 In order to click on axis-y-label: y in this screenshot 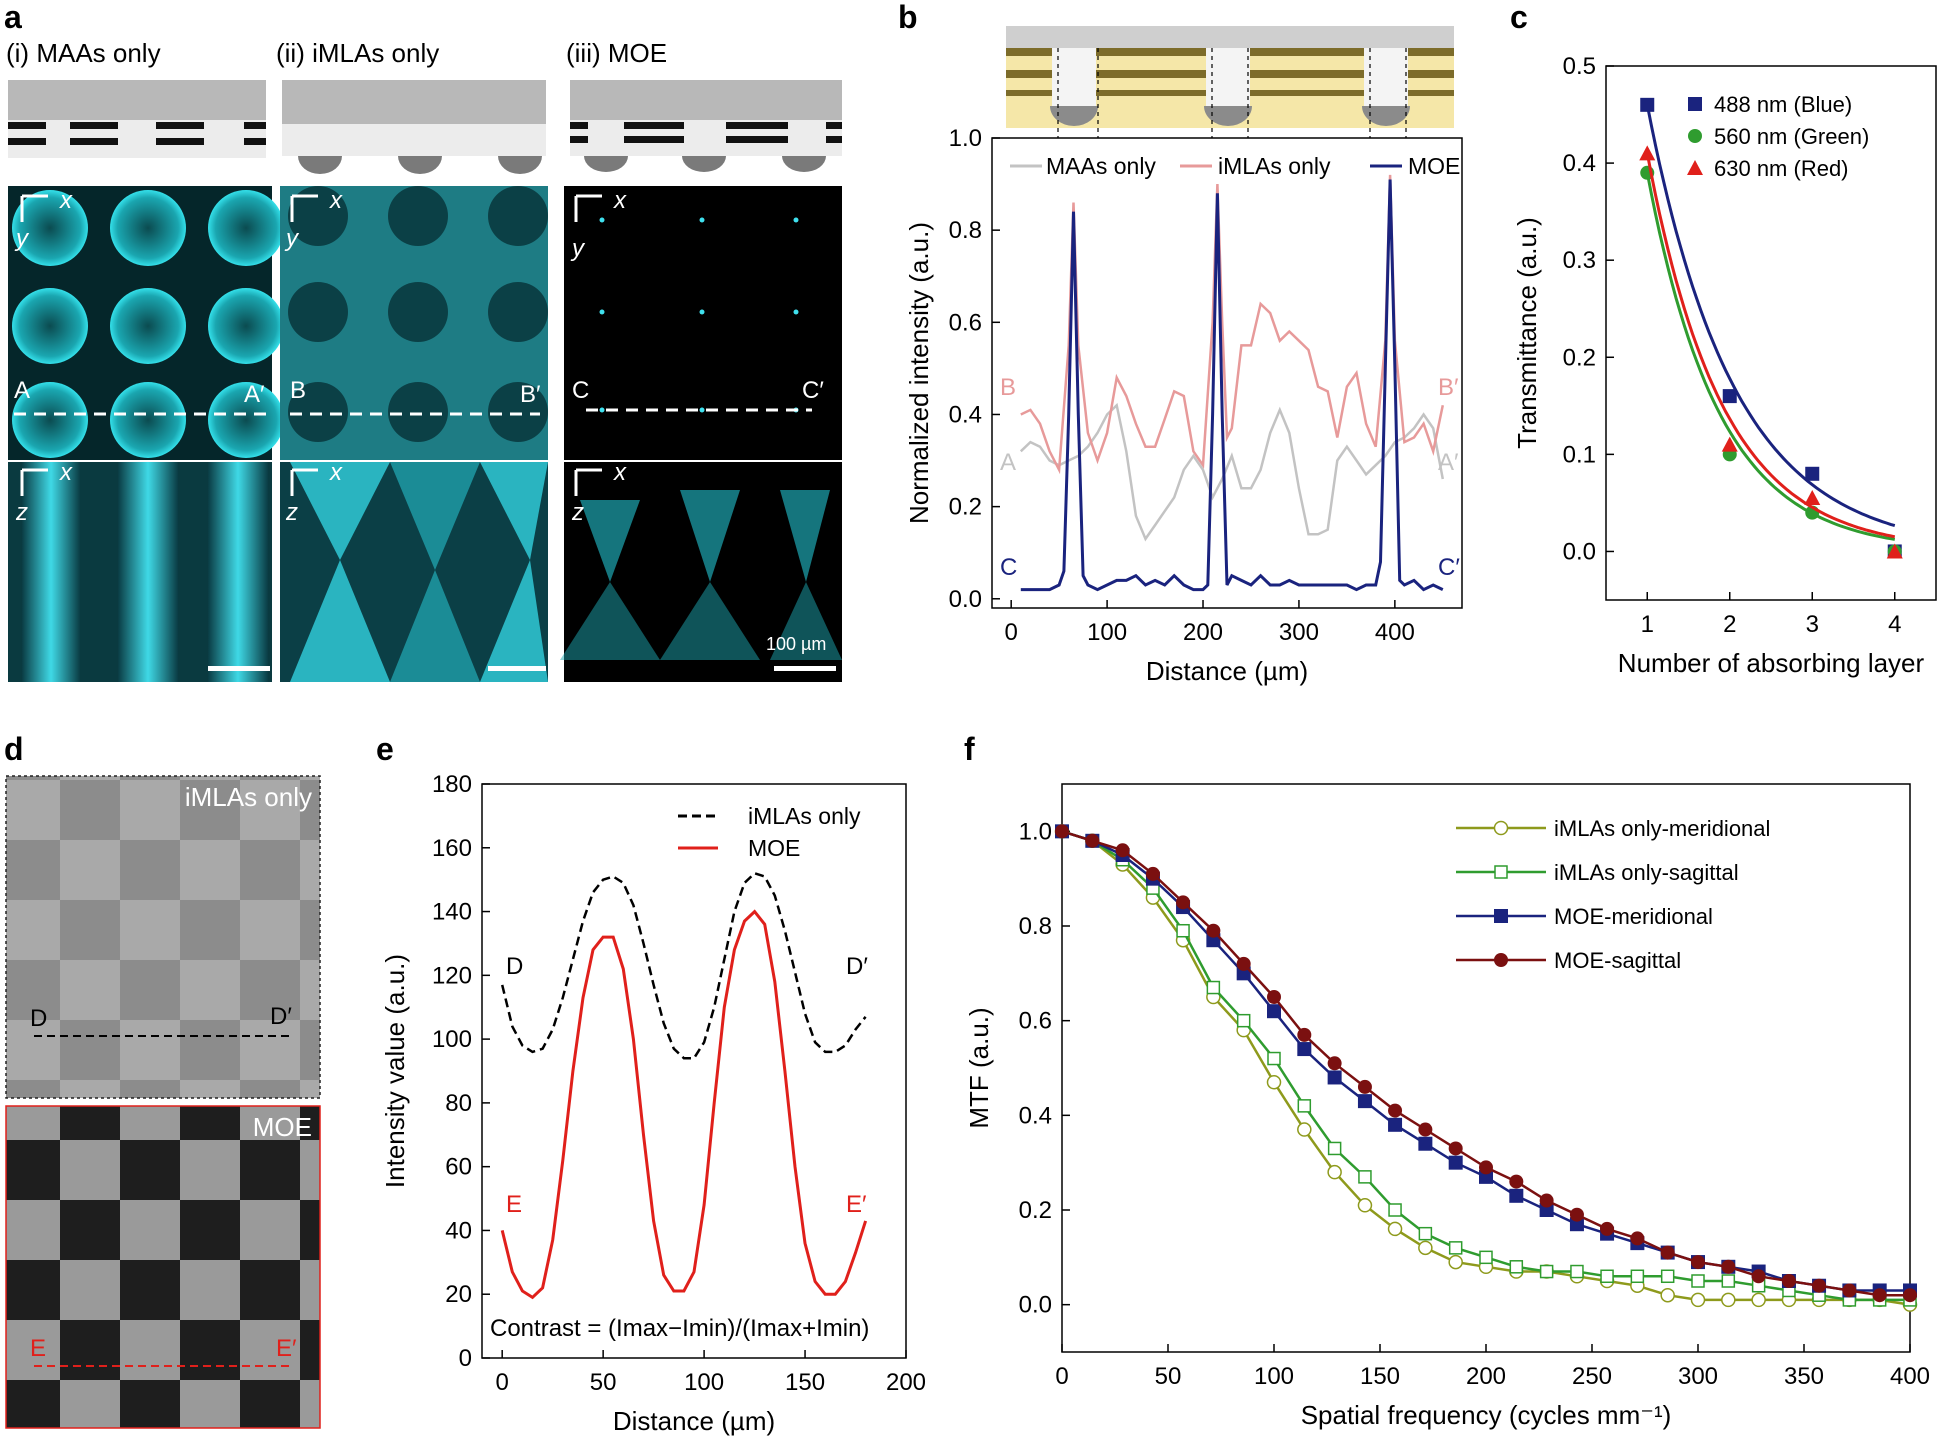, I will do `click(578, 248)`.